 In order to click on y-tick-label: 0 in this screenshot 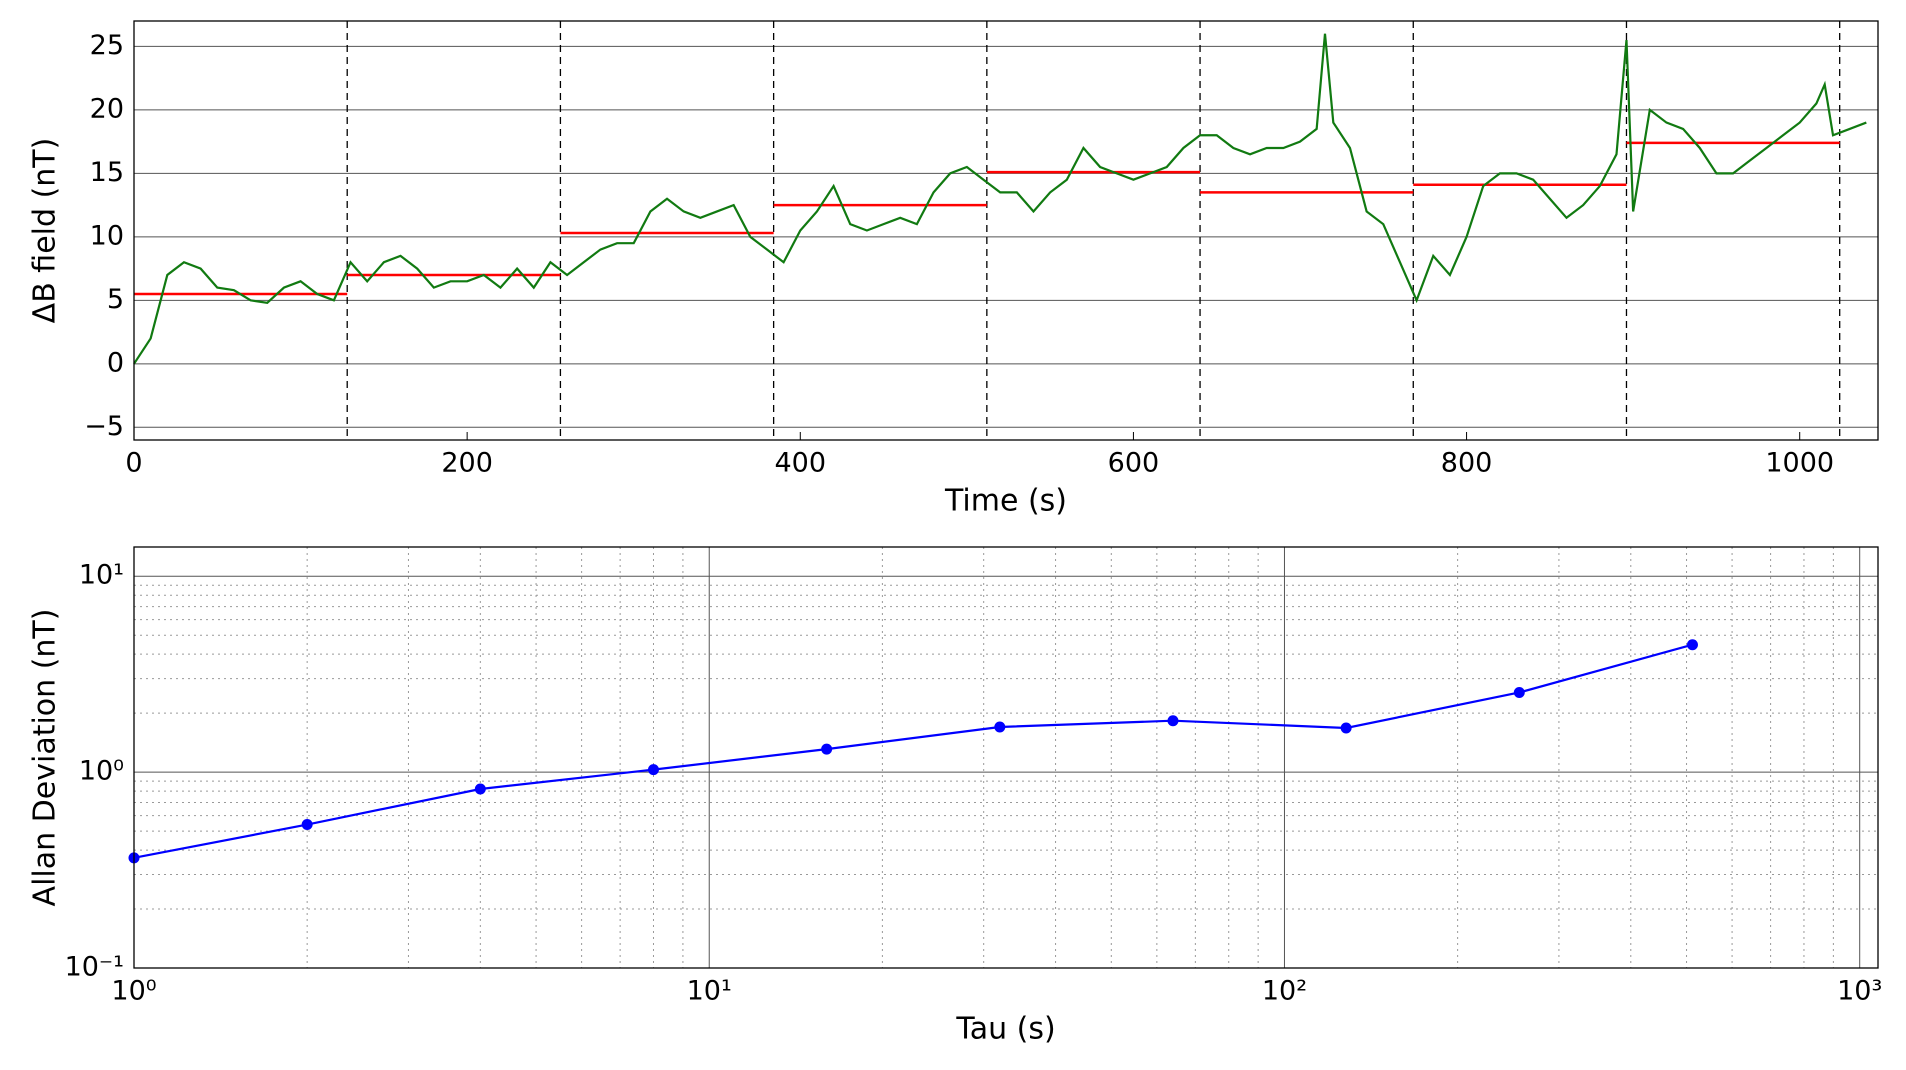, I will do `click(115, 362)`.